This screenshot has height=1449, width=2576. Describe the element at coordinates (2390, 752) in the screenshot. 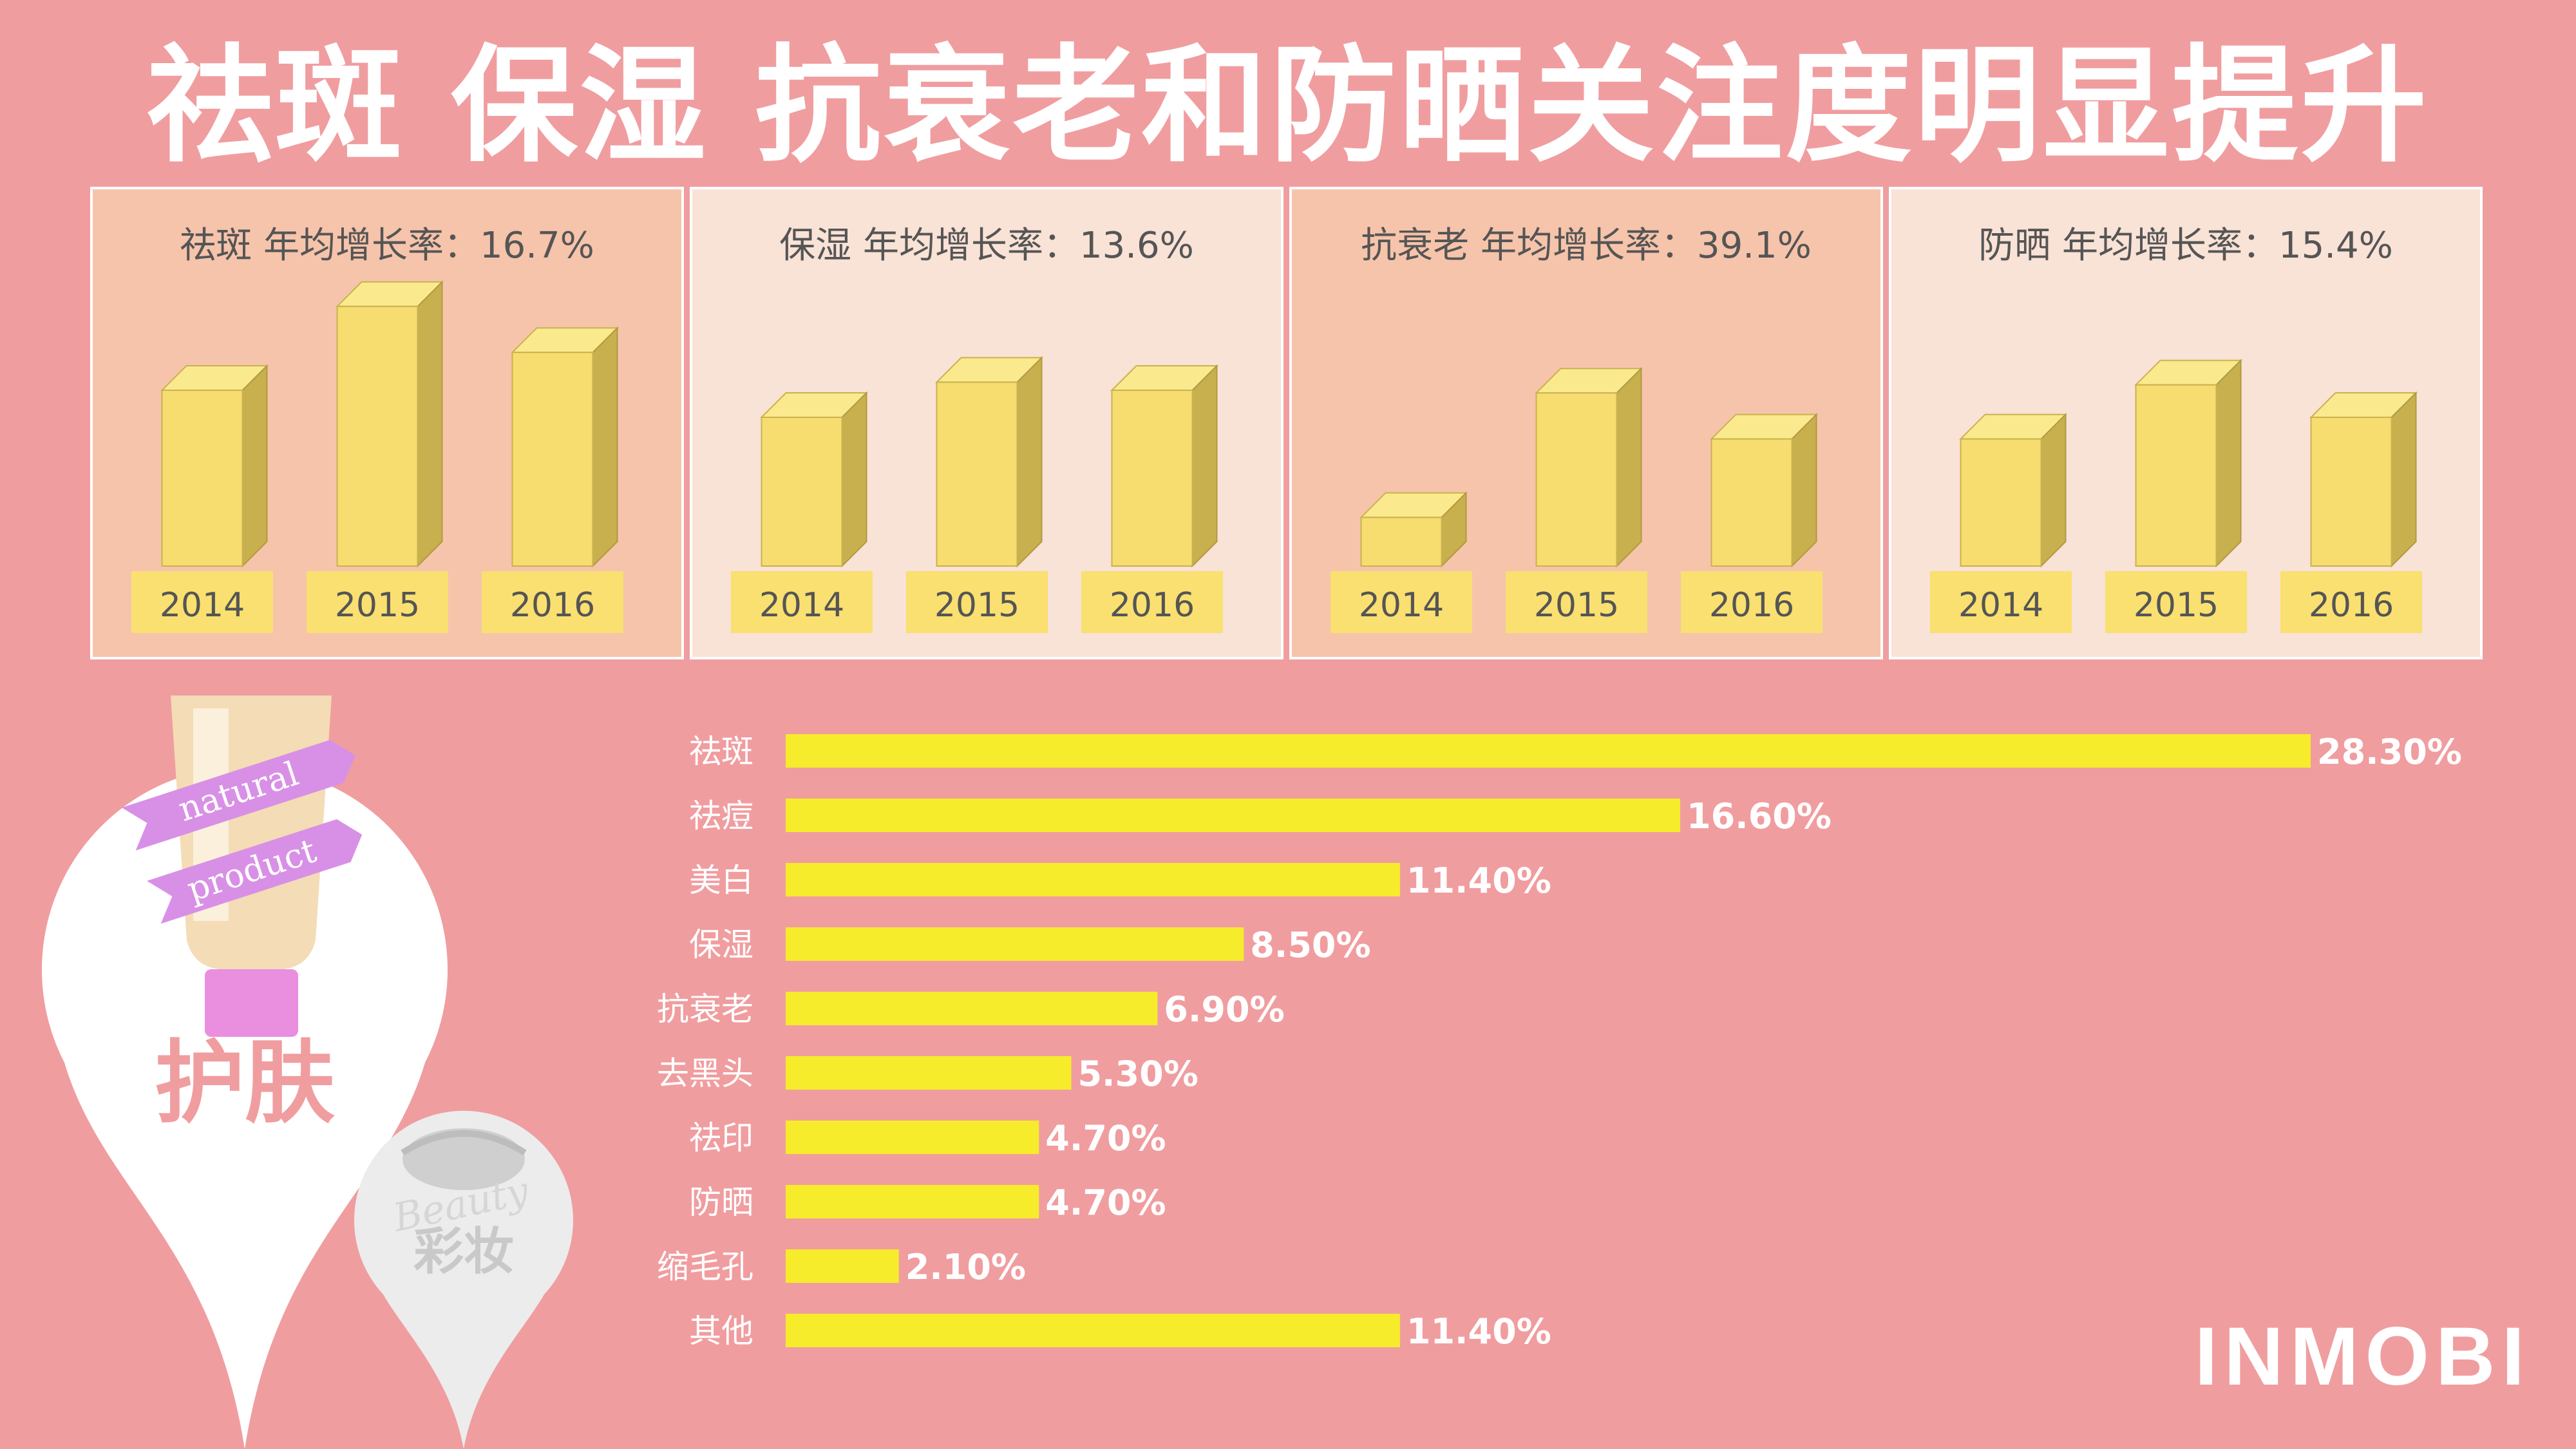

I see `value-label: 28.30%` at that location.